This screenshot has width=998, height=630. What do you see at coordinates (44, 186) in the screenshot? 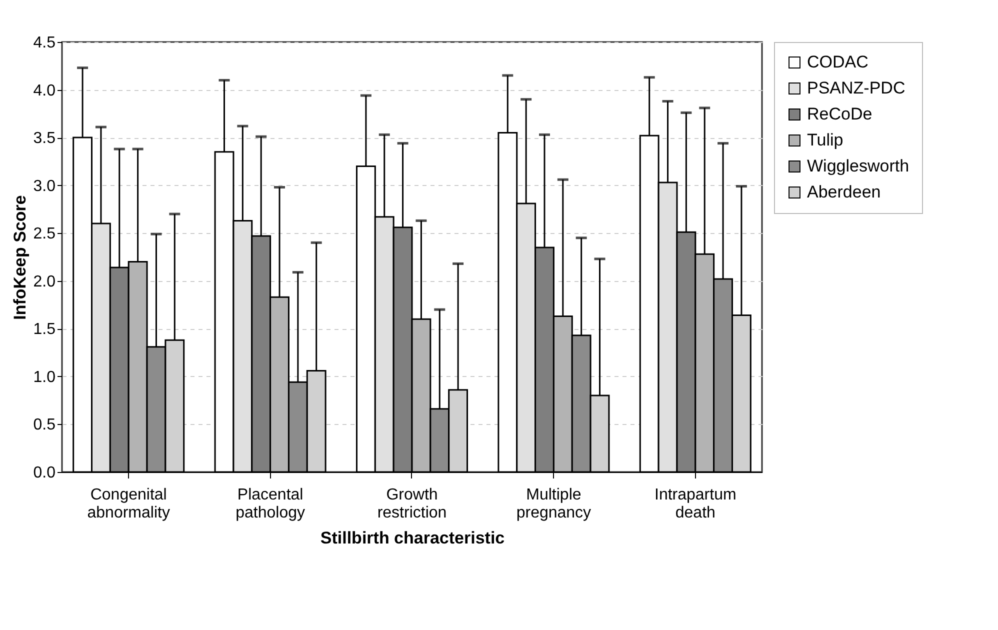
I see `y-tick-label: 3.0` at bounding box center [44, 186].